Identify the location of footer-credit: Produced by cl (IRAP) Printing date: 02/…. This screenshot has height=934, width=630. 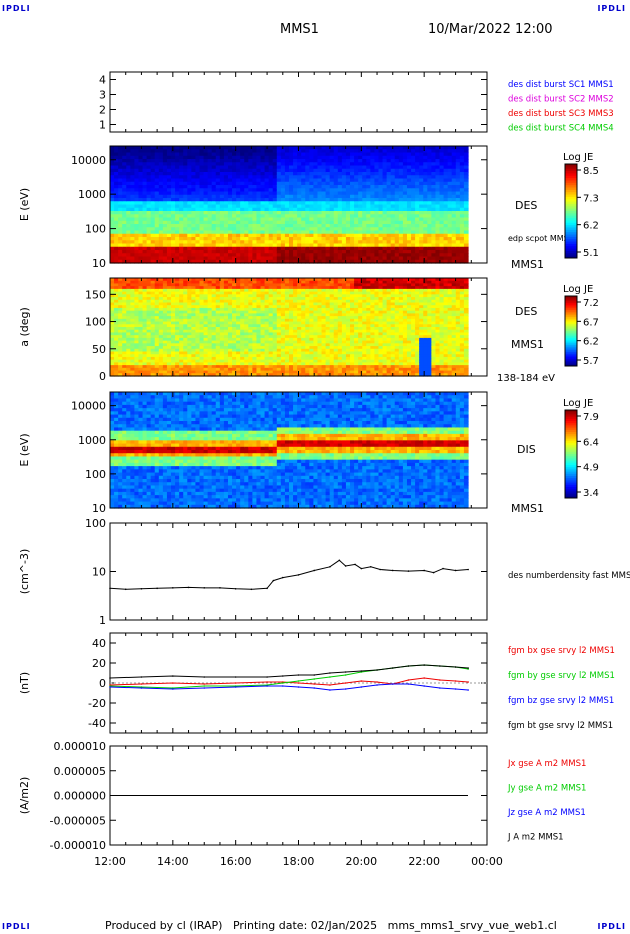
(331, 925).